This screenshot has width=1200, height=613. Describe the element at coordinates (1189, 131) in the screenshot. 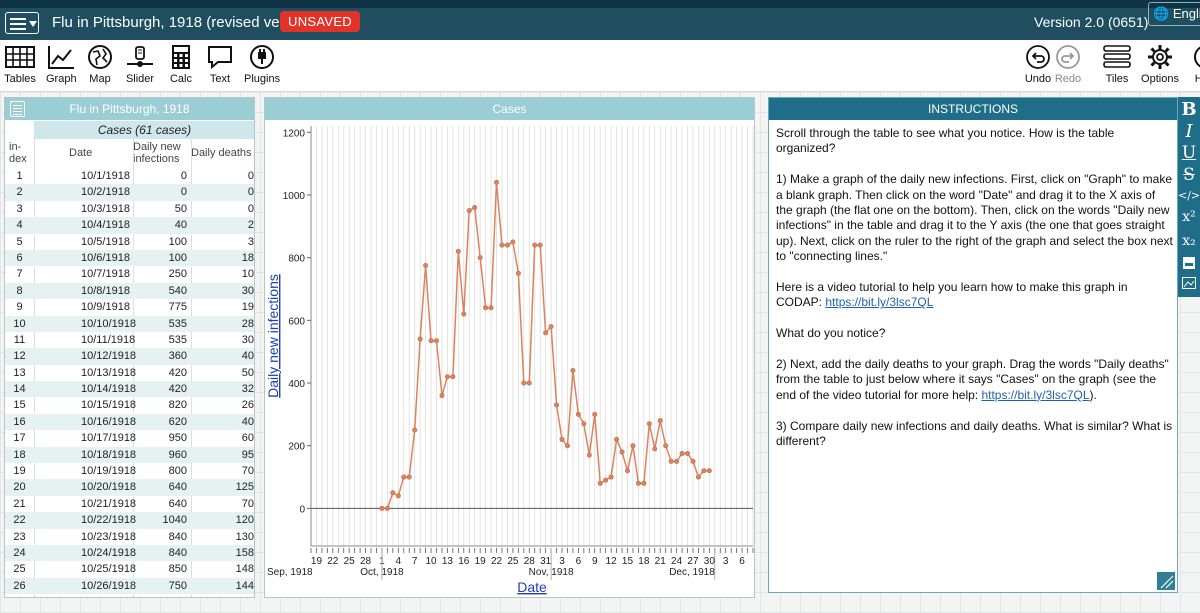

I see `italic-button: I` at that location.